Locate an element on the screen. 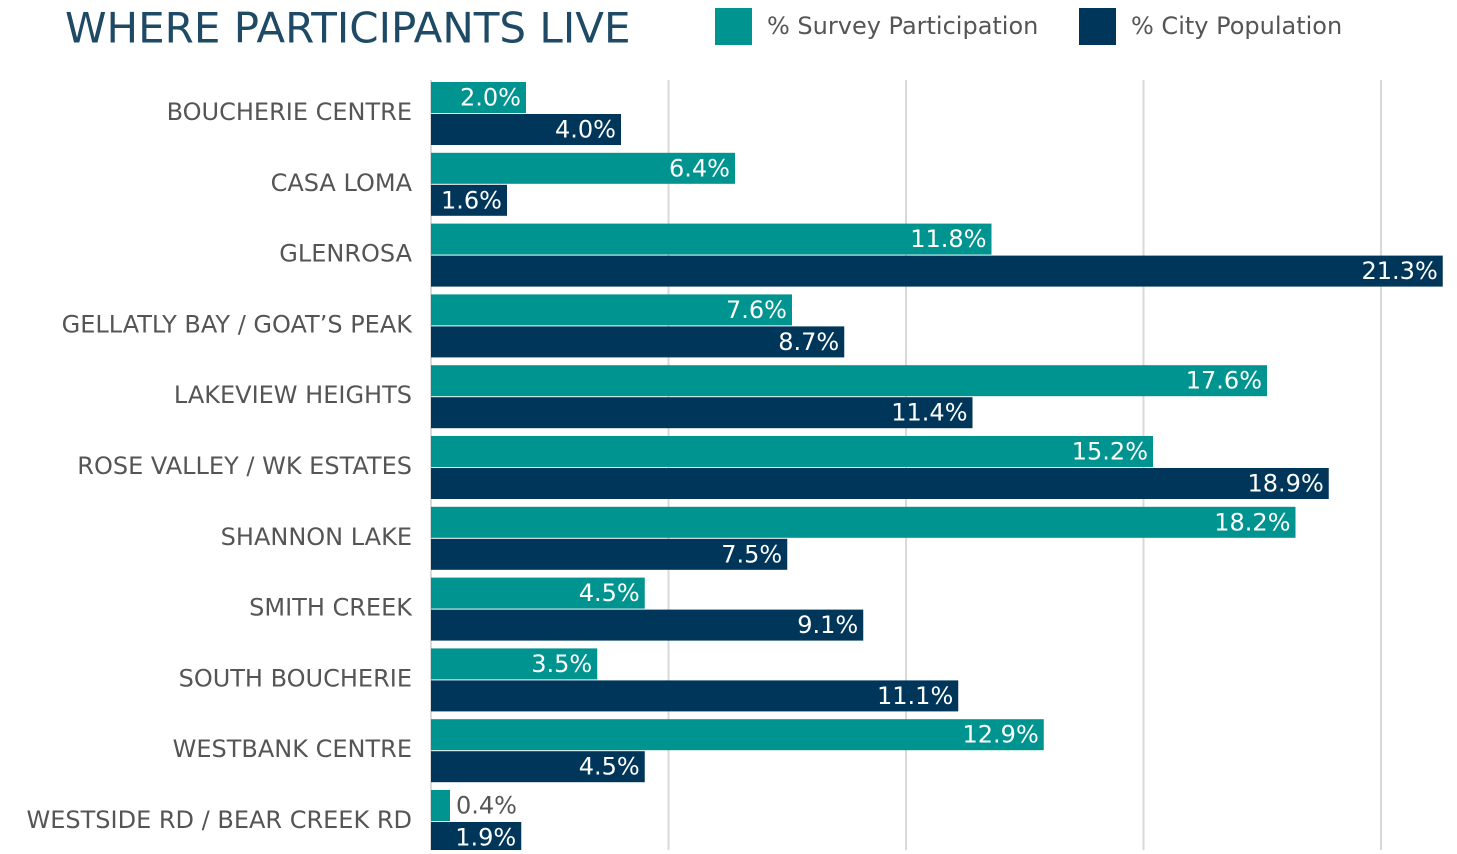 Image resolution: width=1457 pixels, height=854 pixels. category-label: WESTBANK CENTRE is located at coordinates (292, 749).